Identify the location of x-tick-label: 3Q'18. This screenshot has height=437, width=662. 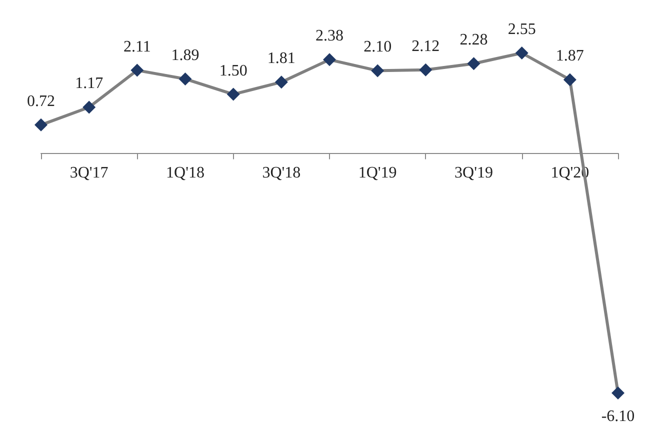
(281, 173).